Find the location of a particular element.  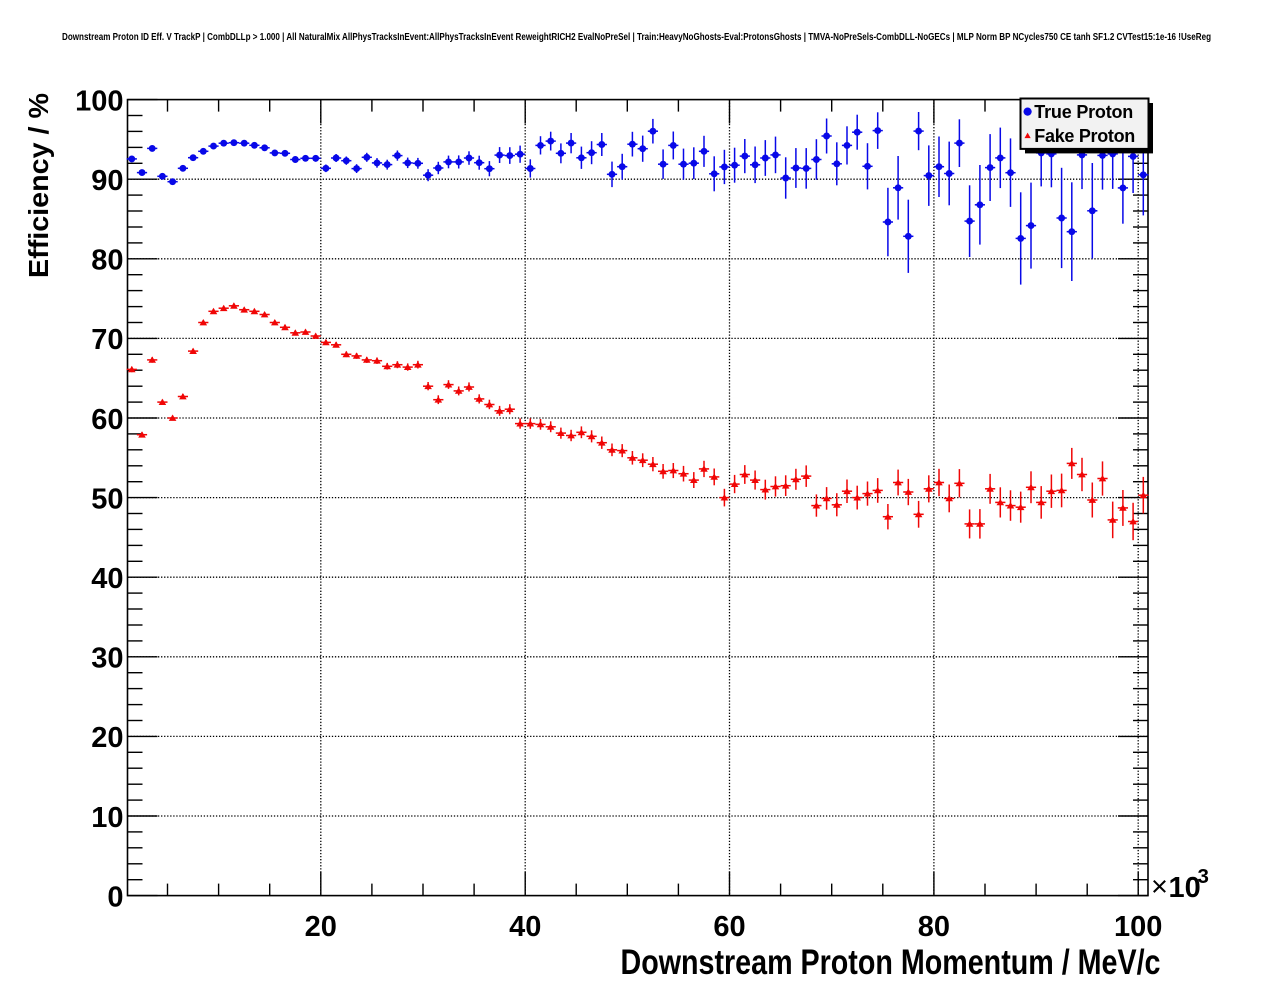

svg-text: Fake Proton is located at coordinates (1084, 136).